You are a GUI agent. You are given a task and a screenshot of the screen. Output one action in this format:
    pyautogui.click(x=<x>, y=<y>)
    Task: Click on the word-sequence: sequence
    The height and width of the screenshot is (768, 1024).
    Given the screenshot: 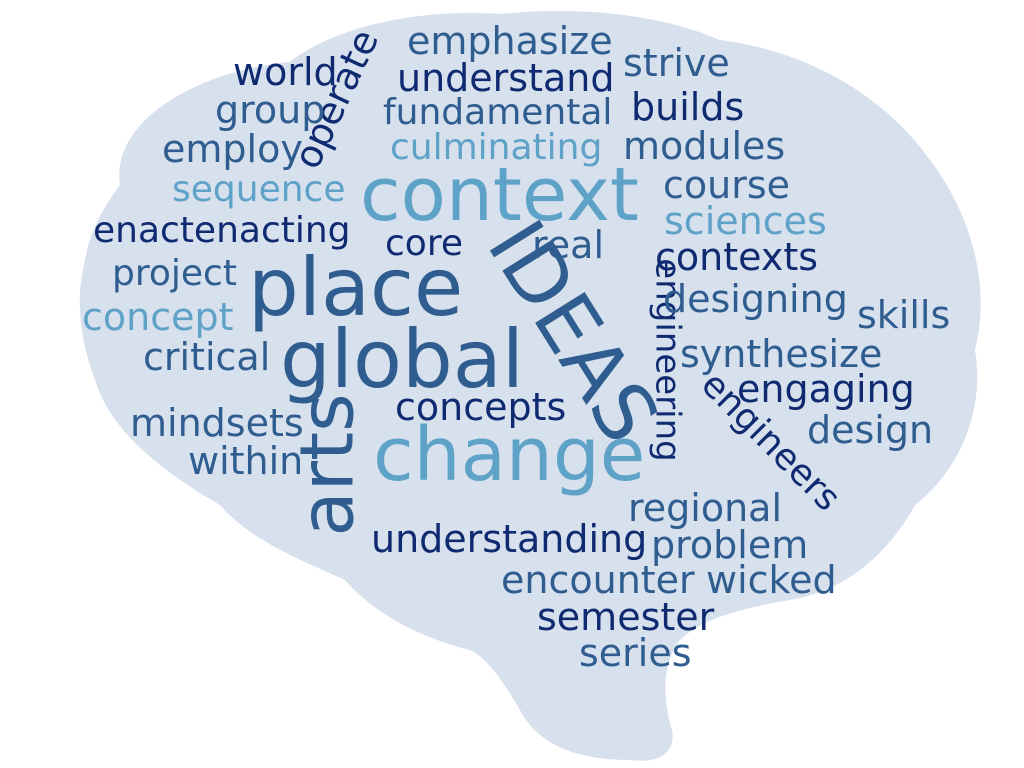 What is the action you would take?
    pyautogui.click(x=259, y=189)
    